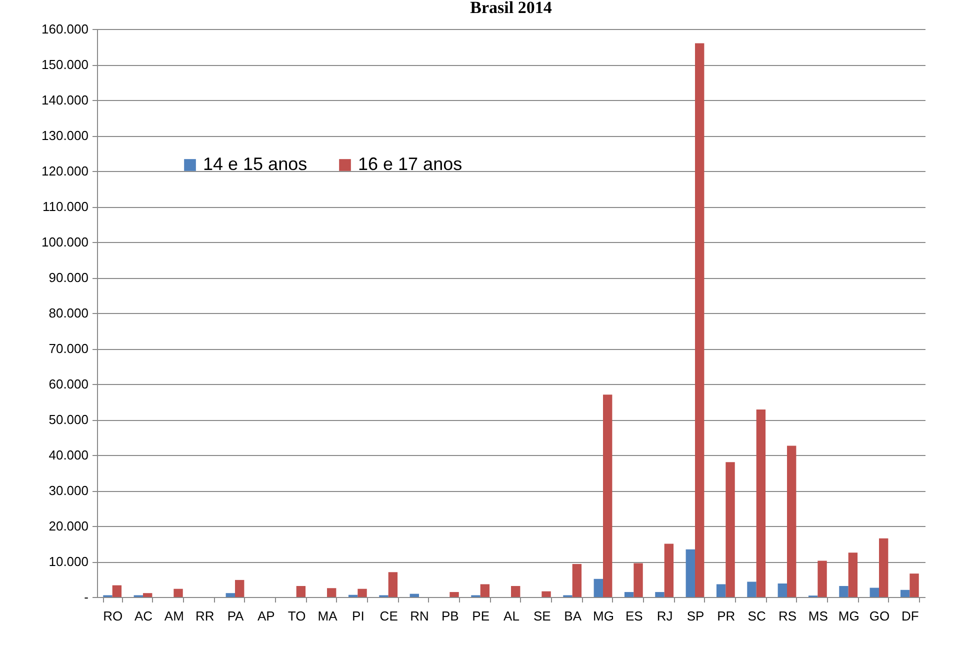 The width and height of the screenshot is (964, 651). I want to click on x-tick-label: PE, so click(481, 616).